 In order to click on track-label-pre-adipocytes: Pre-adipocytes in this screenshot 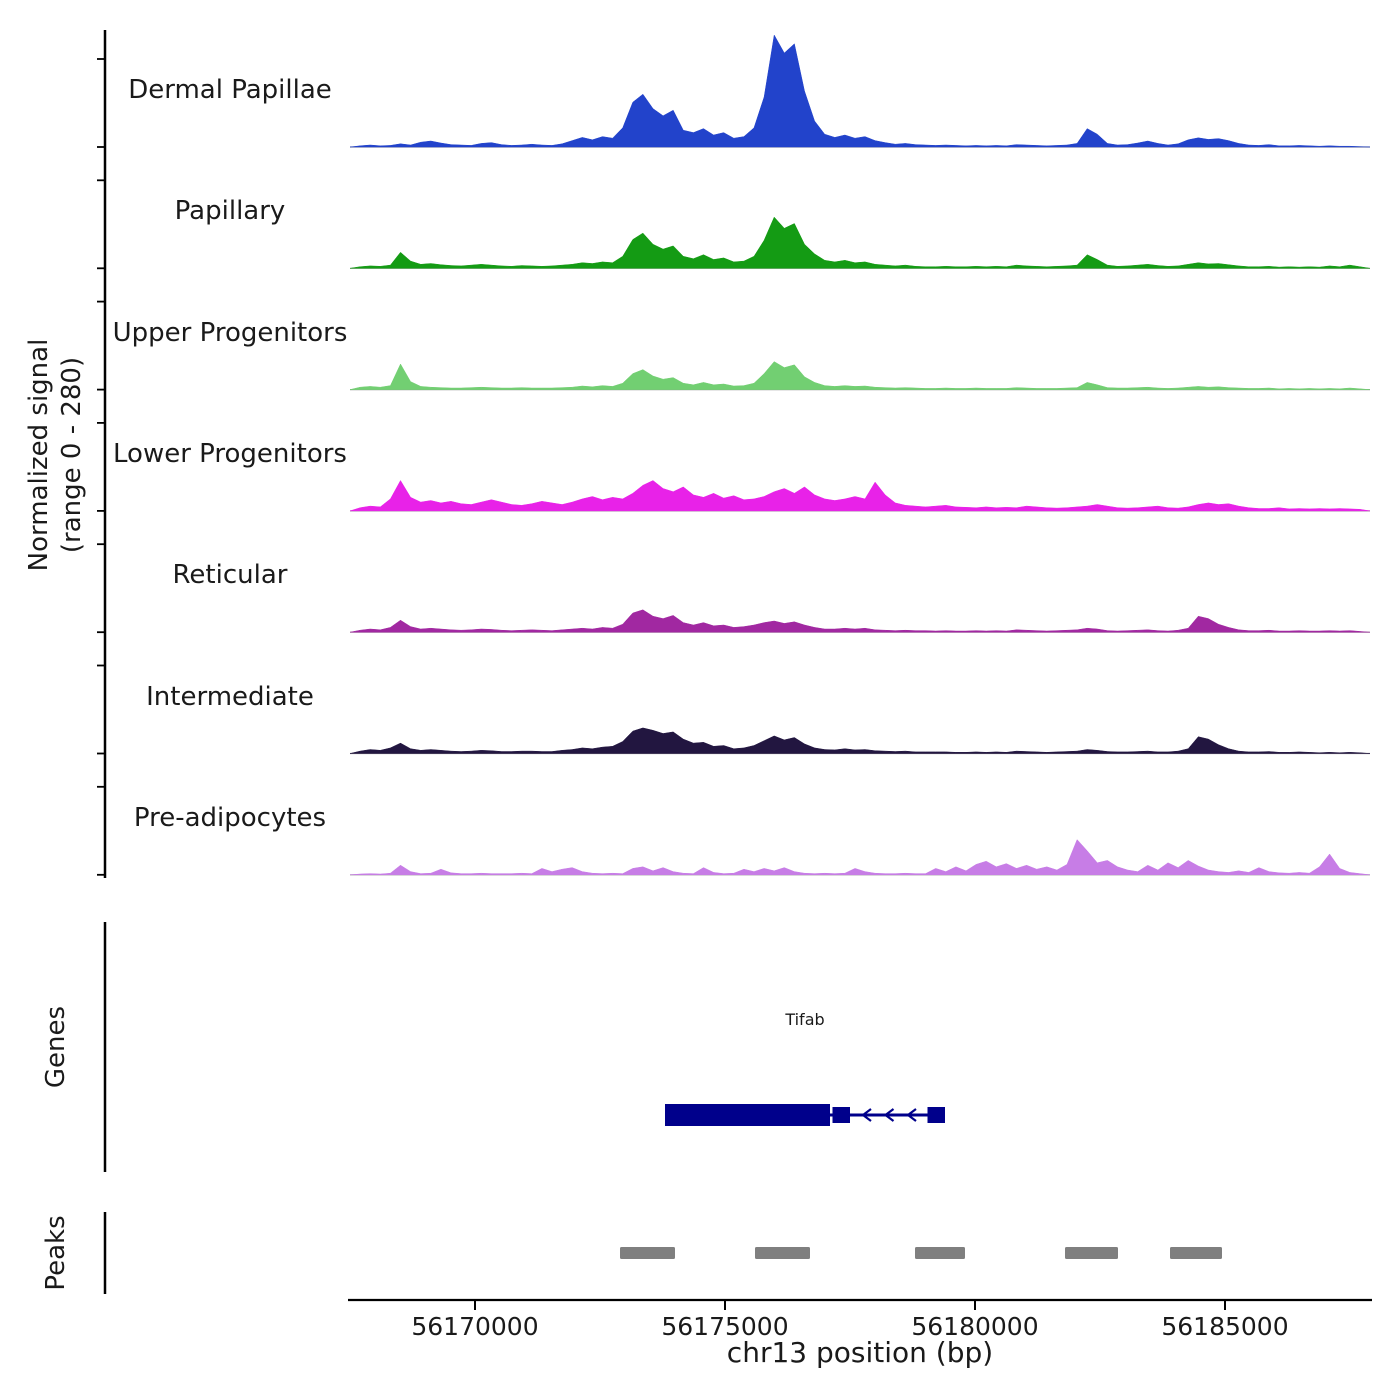, I will do `click(230, 817)`.